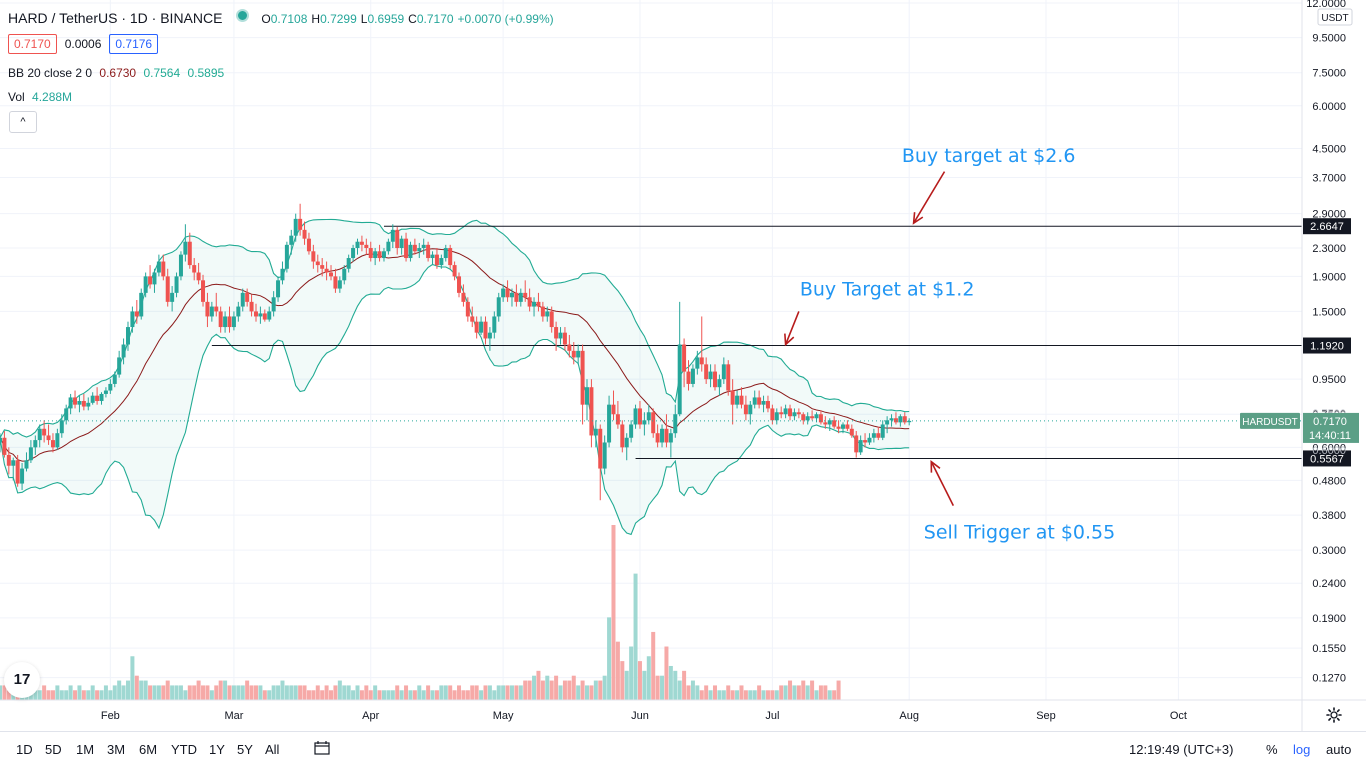 The width and height of the screenshot is (1366, 769). What do you see at coordinates (32, 44) in the screenshot?
I see `sell-price-button: 0.7170` at bounding box center [32, 44].